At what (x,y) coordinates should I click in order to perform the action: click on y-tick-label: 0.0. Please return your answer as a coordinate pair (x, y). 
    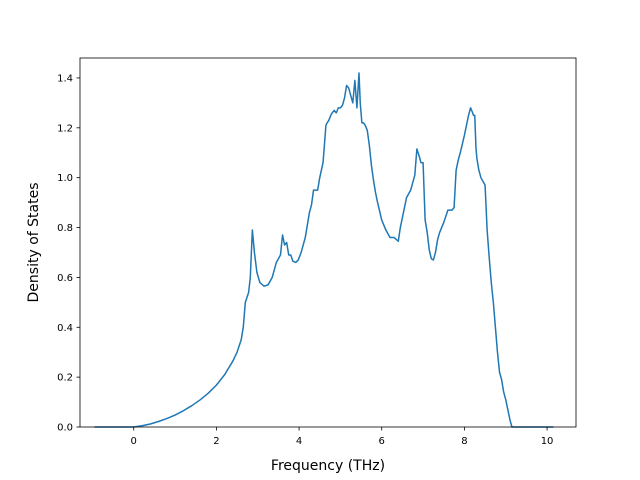
    Looking at the image, I should click on (65, 428).